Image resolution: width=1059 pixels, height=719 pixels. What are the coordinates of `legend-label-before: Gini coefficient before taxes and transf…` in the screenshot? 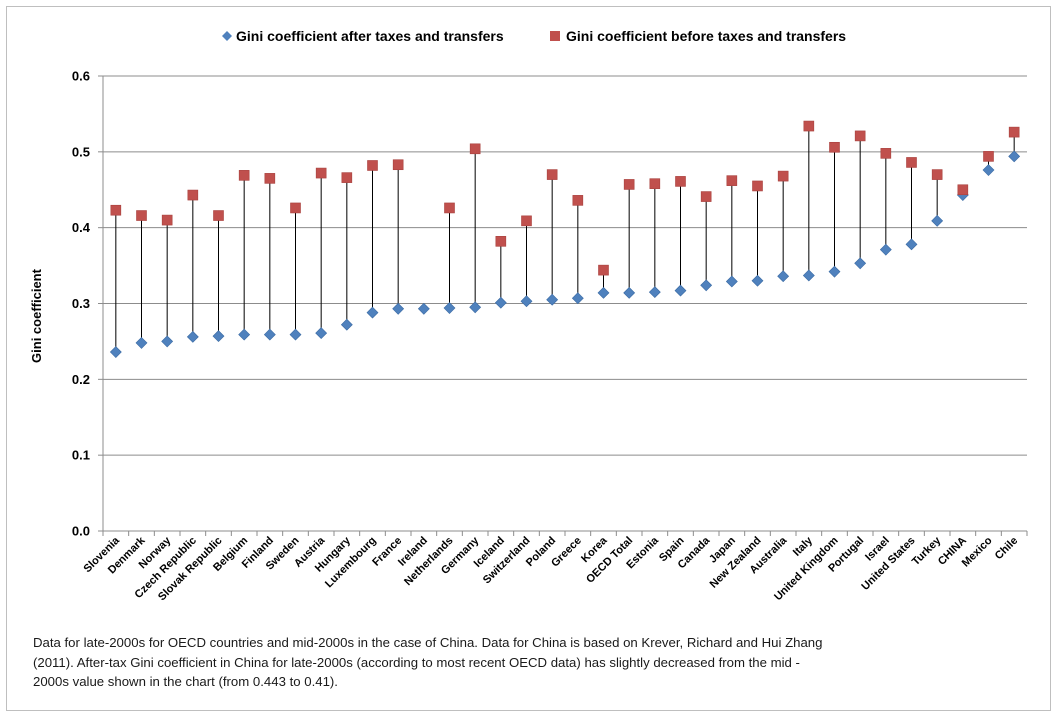 It's located at (706, 36).